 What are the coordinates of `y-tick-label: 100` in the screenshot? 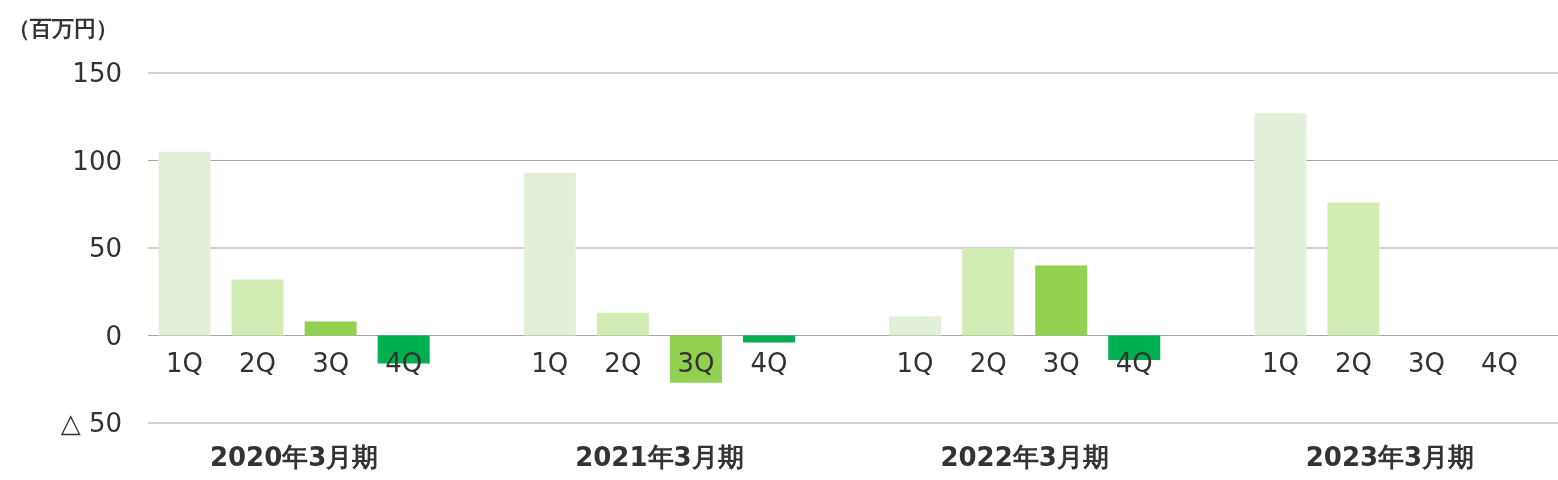 It's located at (97, 160).